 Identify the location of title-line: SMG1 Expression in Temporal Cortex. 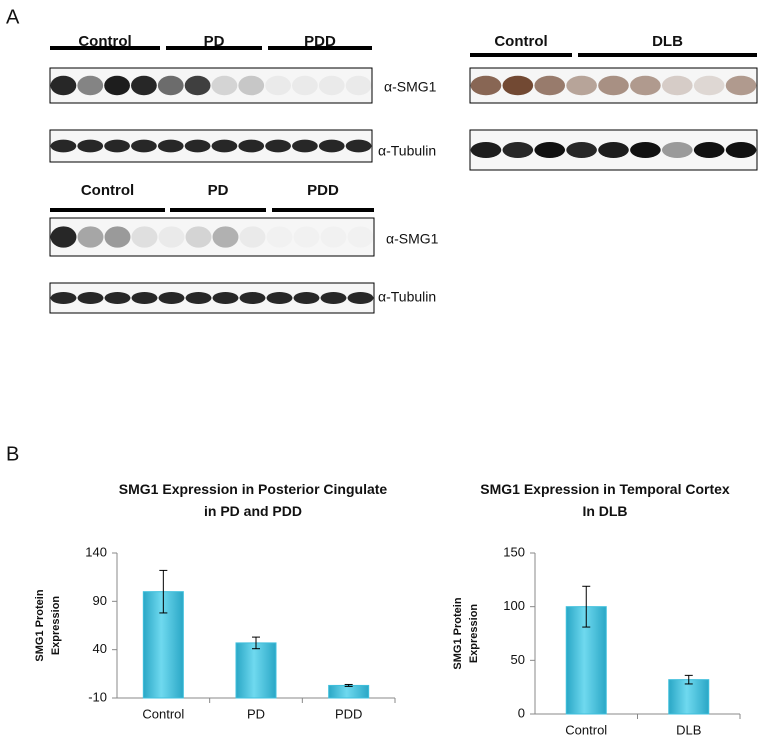
(605, 489).